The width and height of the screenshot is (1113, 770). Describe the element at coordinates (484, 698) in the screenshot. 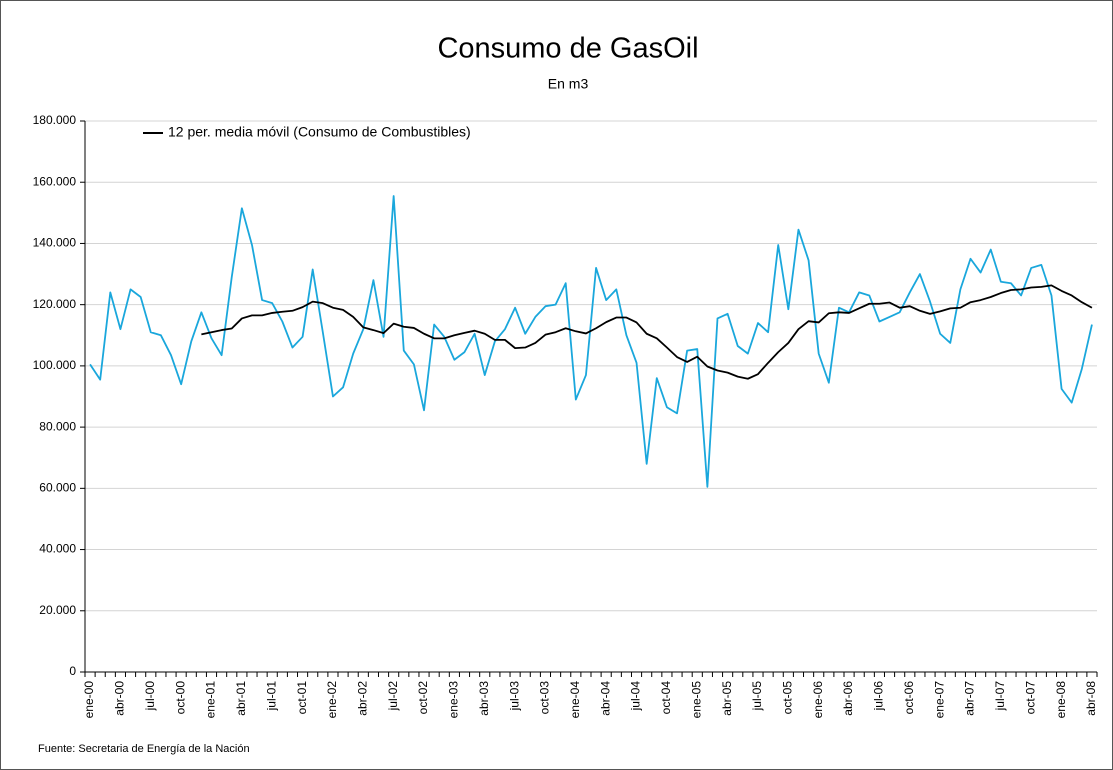

I see `x-tick-label: abr-03` at that location.